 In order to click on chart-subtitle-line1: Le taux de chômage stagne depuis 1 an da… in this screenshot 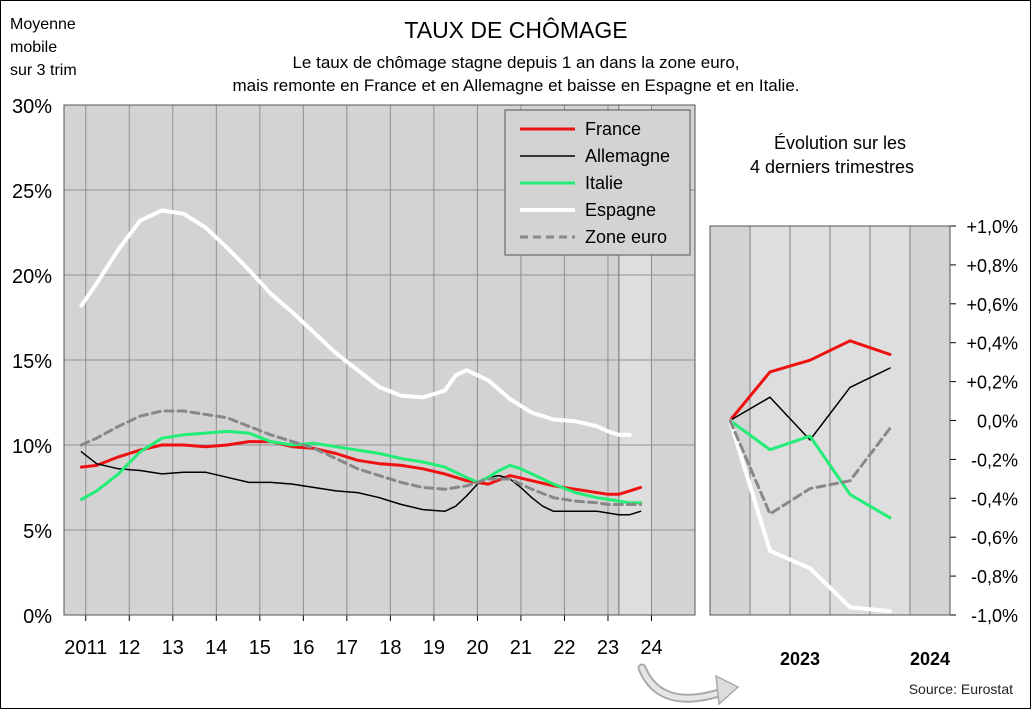, I will do `click(515, 62)`.